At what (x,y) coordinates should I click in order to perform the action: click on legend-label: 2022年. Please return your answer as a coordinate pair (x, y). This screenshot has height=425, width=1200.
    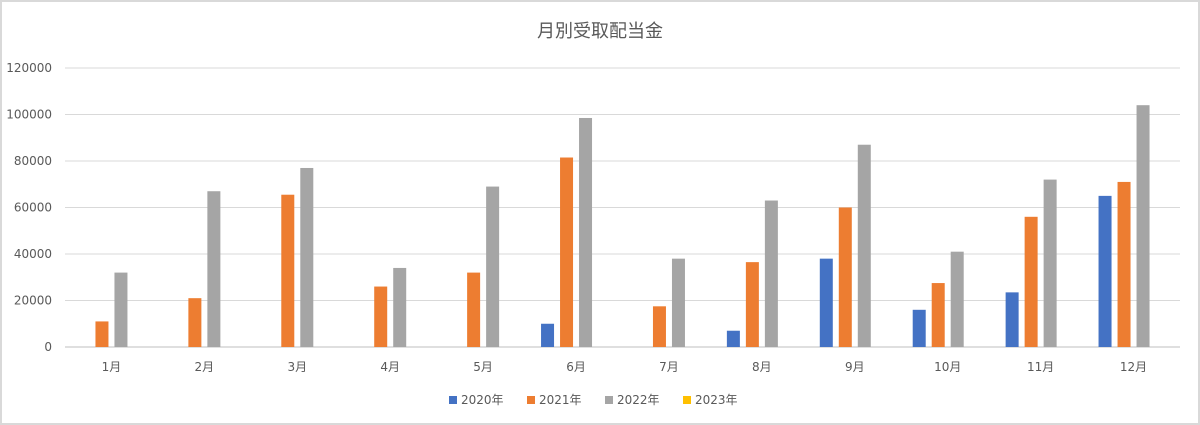
    Looking at the image, I should click on (638, 400).